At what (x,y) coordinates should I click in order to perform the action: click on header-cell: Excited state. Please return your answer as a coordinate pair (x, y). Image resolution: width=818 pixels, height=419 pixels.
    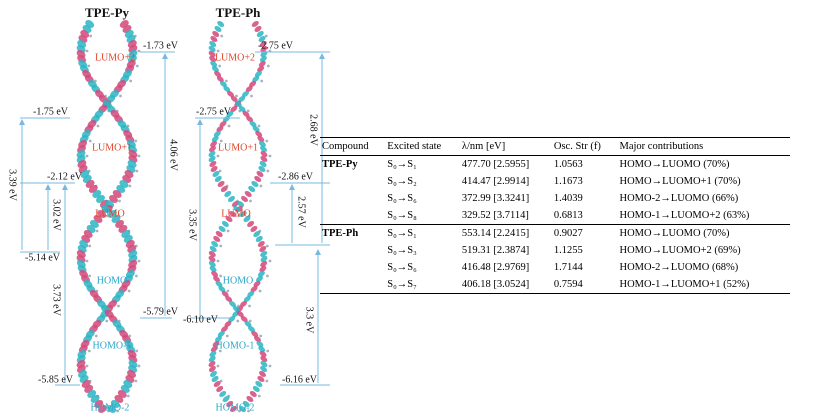
    Looking at the image, I should click on (414, 146).